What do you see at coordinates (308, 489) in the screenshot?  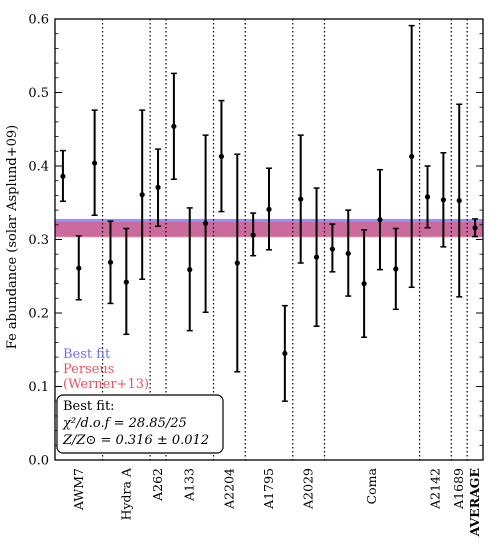 I see `category-label-a2029: A2029` at bounding box center [308, 489].